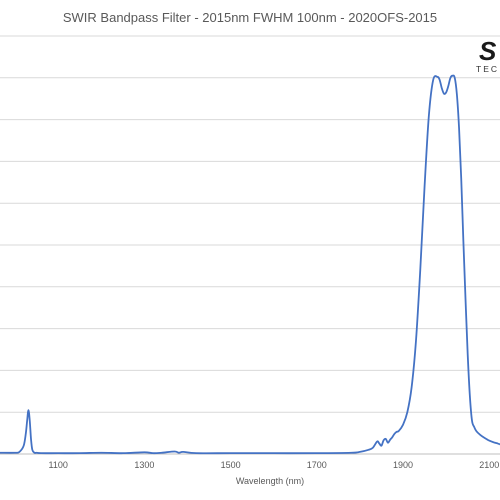 The height and width of the screenshot is (500, 500). What do you see at coordinates (317, 465) in the screenshot?
I see `x-tick-label: 1700` at bounding box center [317, 465].